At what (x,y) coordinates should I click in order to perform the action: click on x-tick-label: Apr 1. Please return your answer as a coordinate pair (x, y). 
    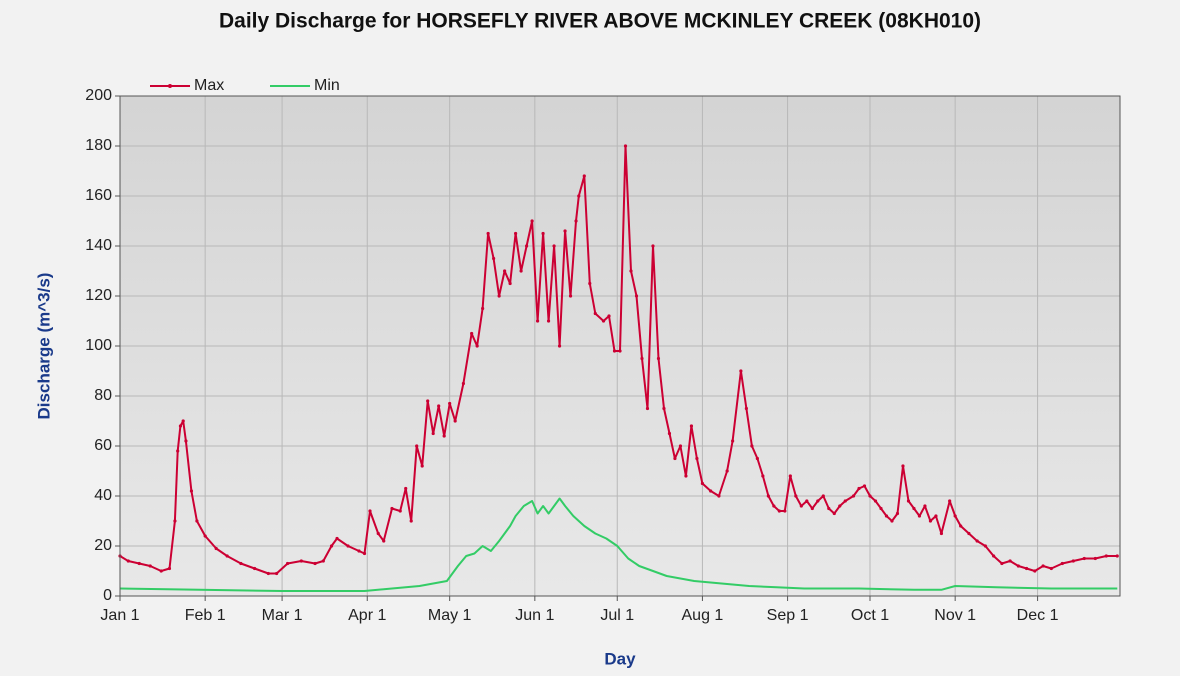
    Looking at the image, I should click on (367, 615).